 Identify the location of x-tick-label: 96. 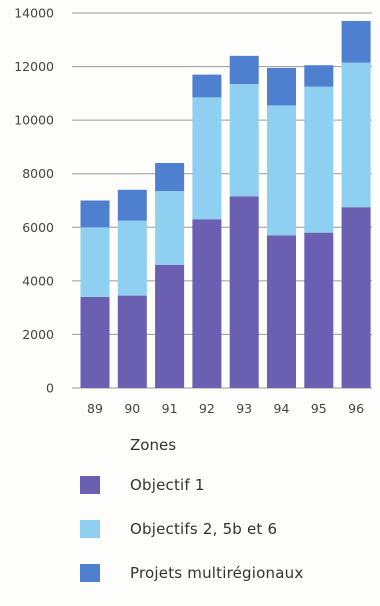
(356, 408).